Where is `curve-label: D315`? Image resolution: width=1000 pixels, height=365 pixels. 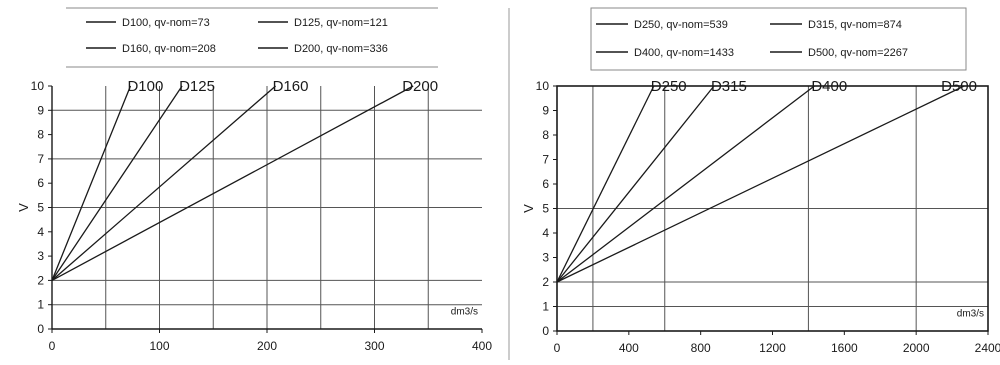 curve-label: D315 is located at coordinates (729, 86).